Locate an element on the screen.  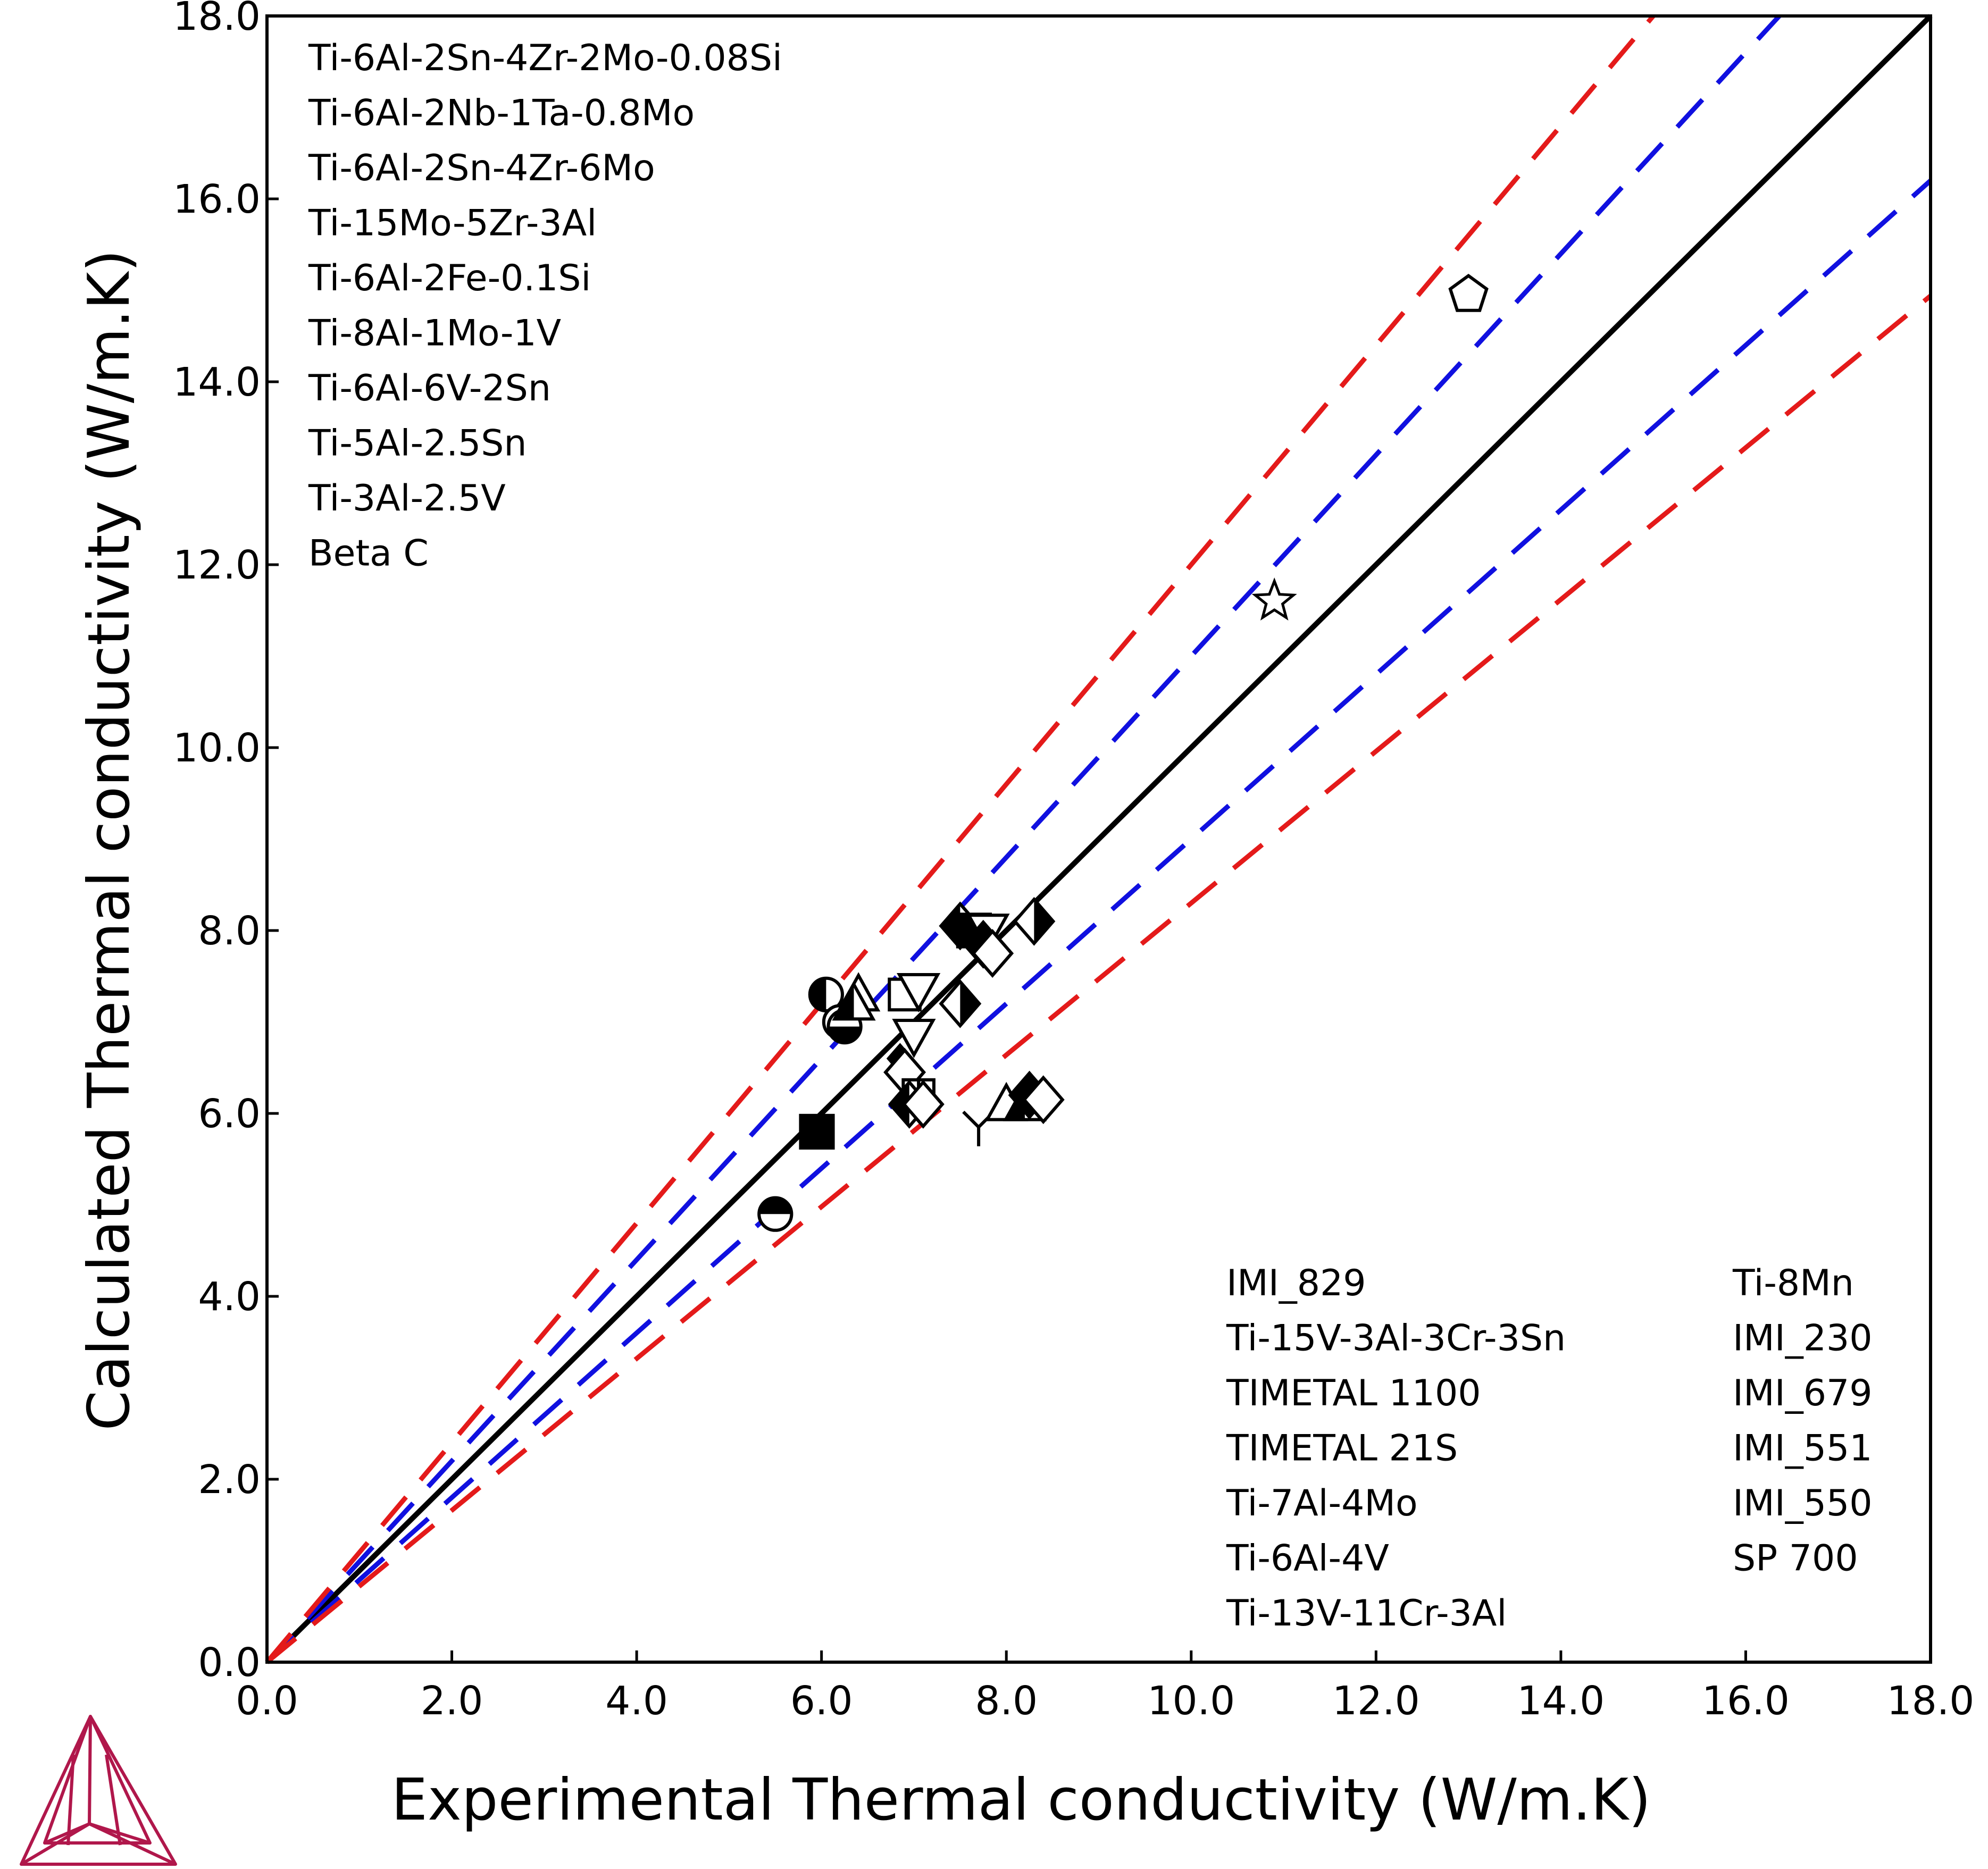
data-point-star-open is located at coordinates (1274, 599).